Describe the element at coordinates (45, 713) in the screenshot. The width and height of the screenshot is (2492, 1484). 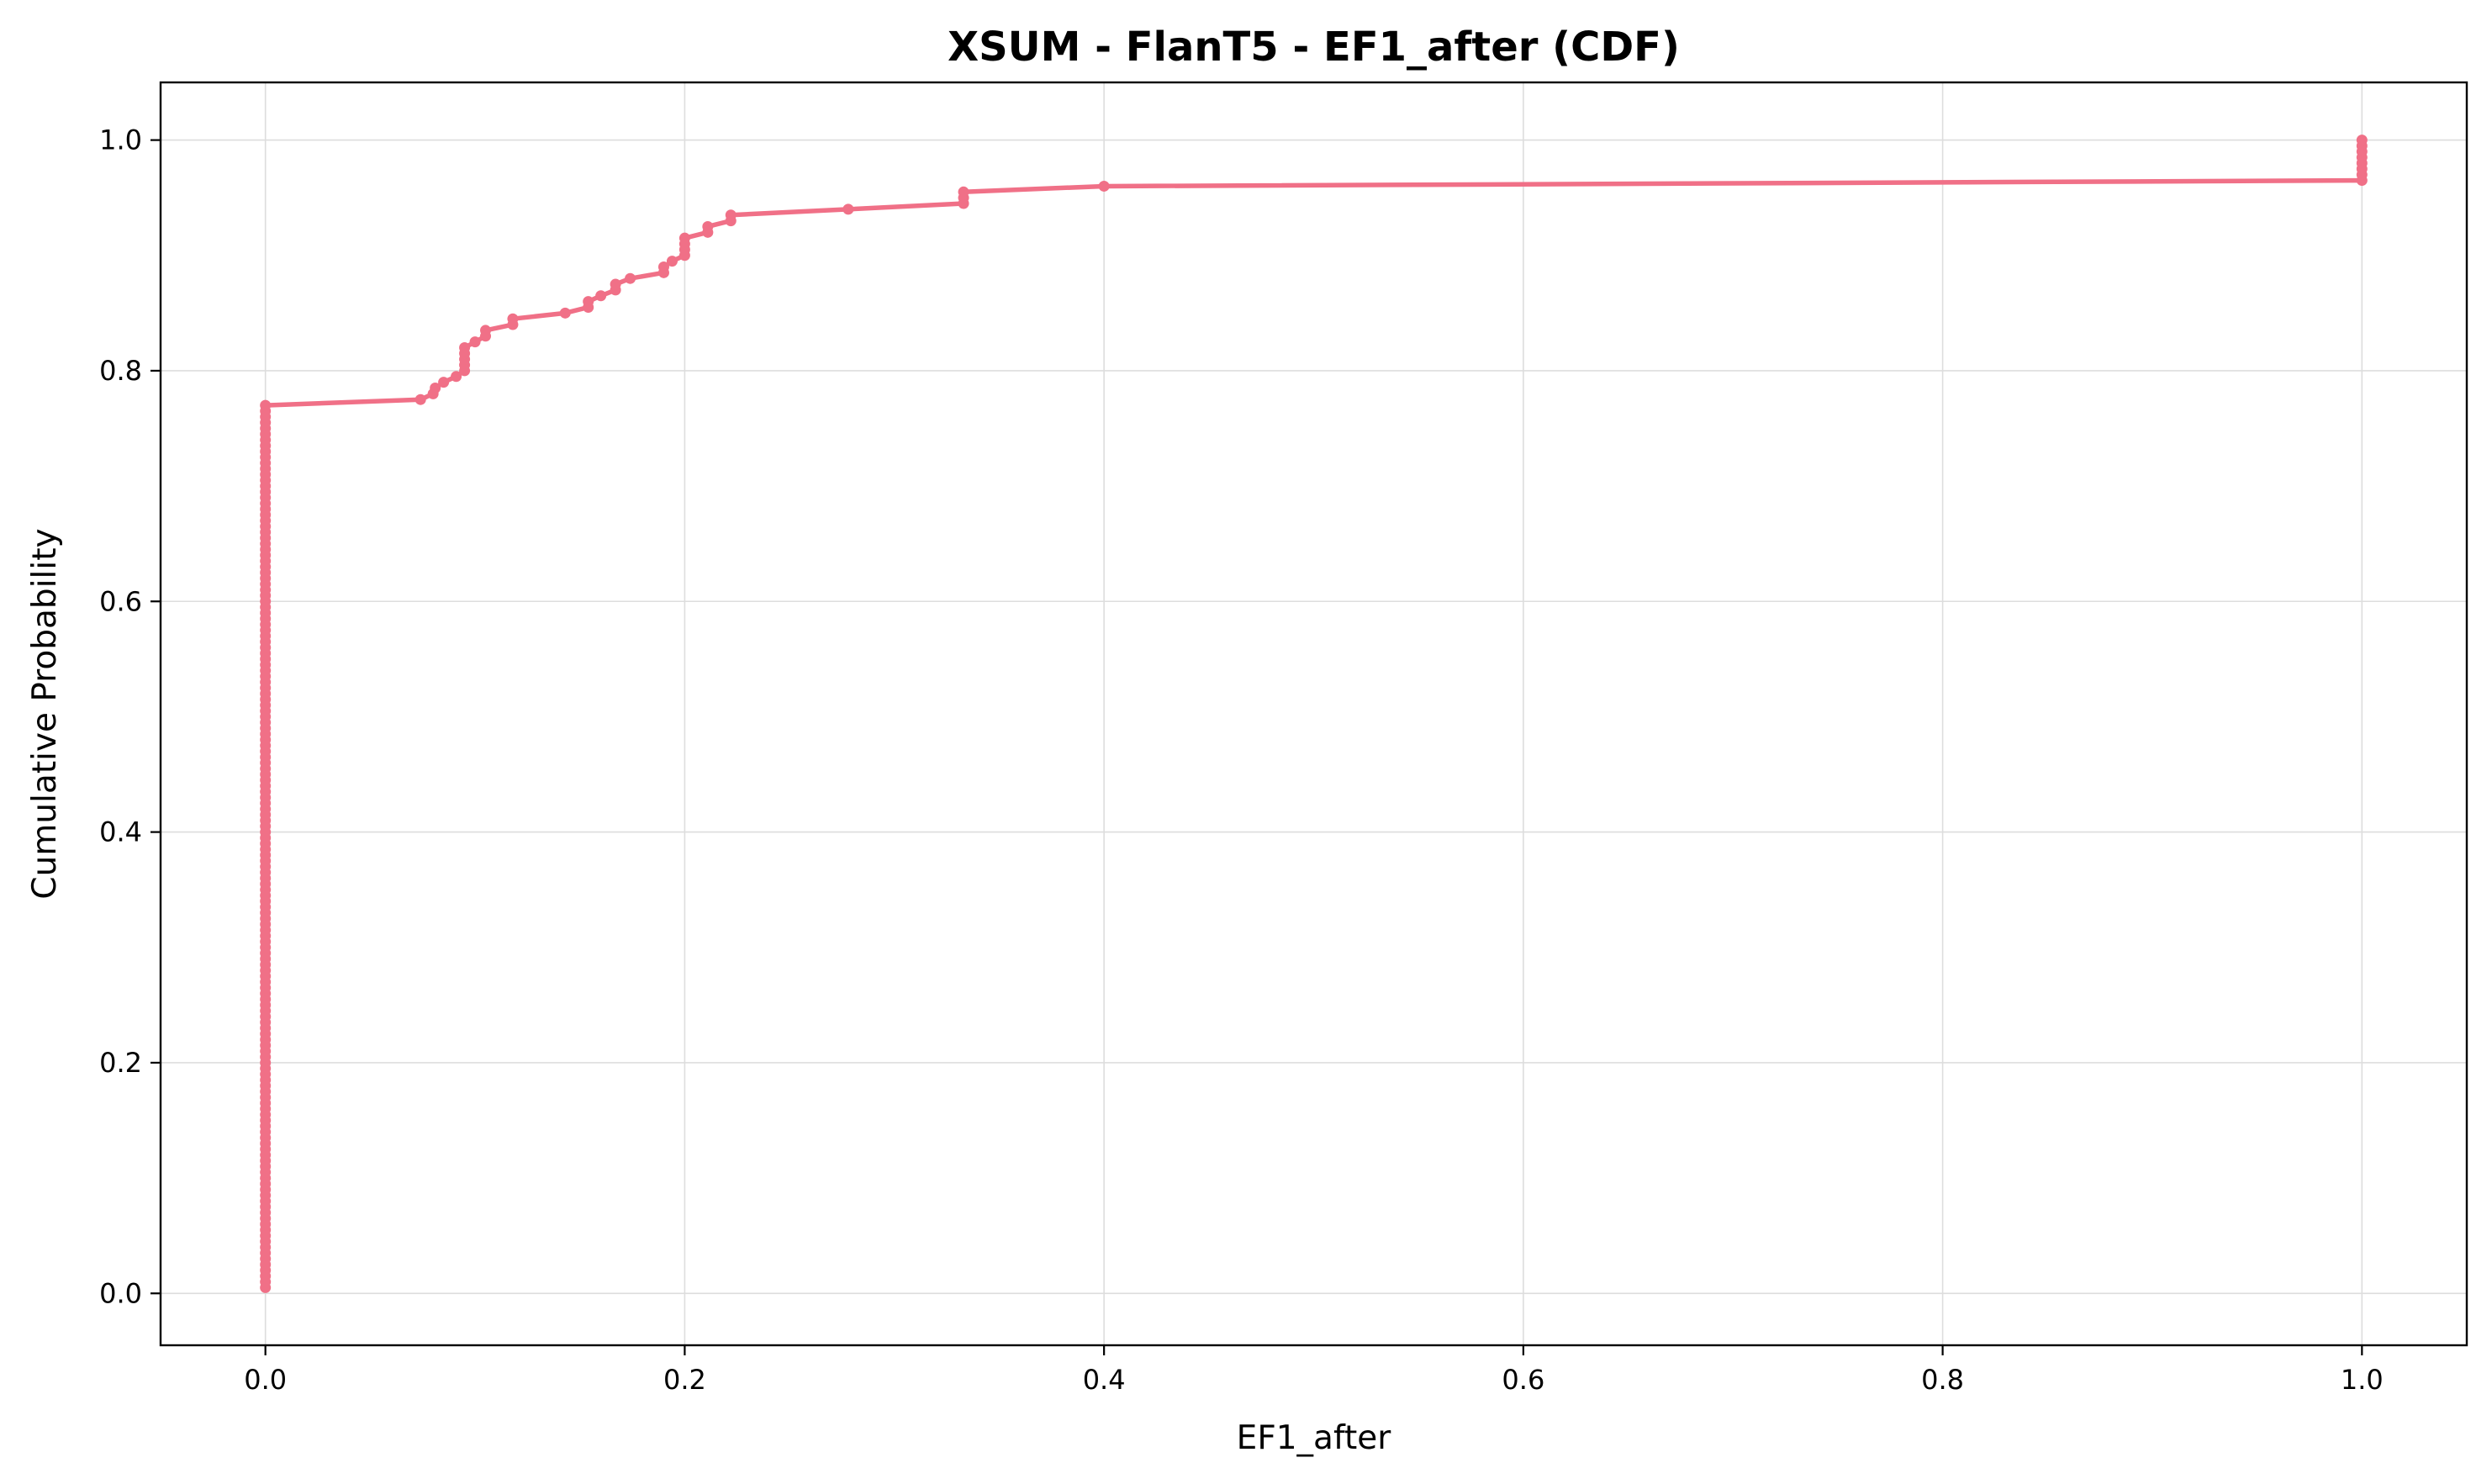
I see `y-axis-label: Cumulative Probability` at that location.